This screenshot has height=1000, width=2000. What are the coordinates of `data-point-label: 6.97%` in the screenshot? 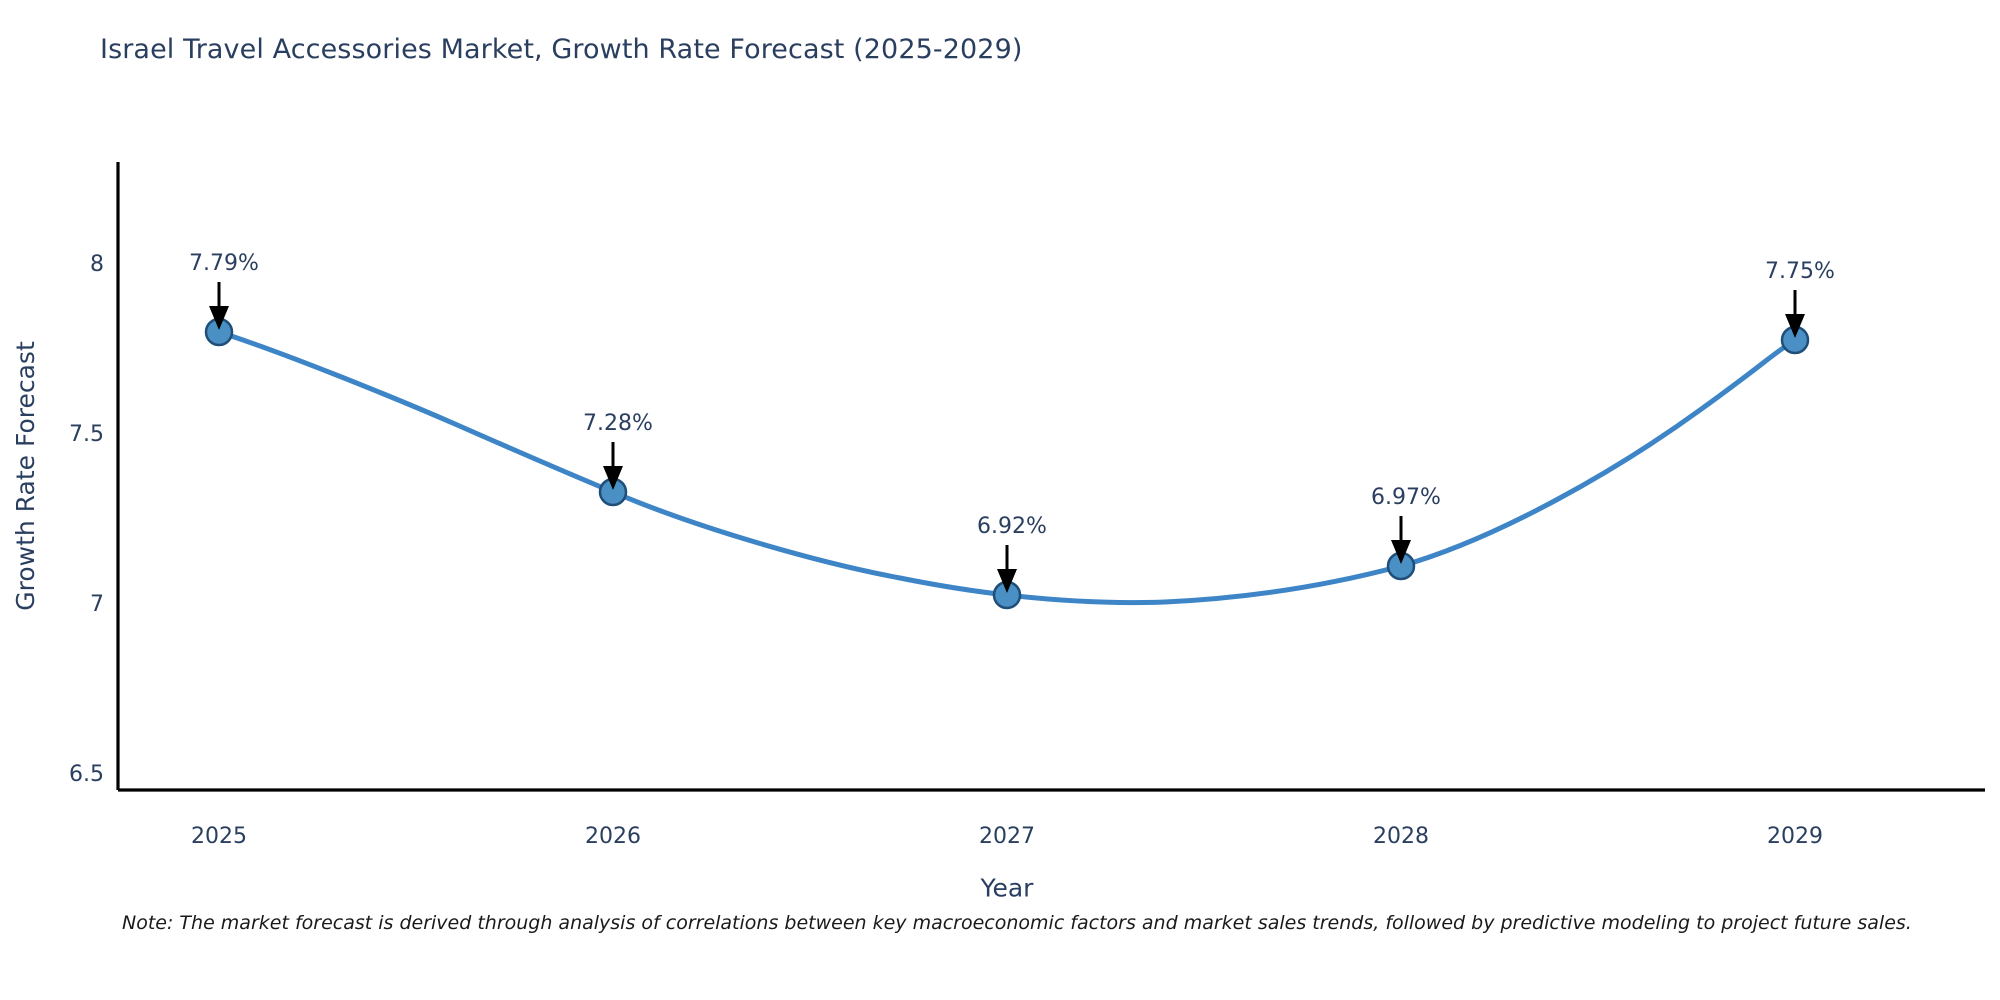 It's located at (1406, 497).